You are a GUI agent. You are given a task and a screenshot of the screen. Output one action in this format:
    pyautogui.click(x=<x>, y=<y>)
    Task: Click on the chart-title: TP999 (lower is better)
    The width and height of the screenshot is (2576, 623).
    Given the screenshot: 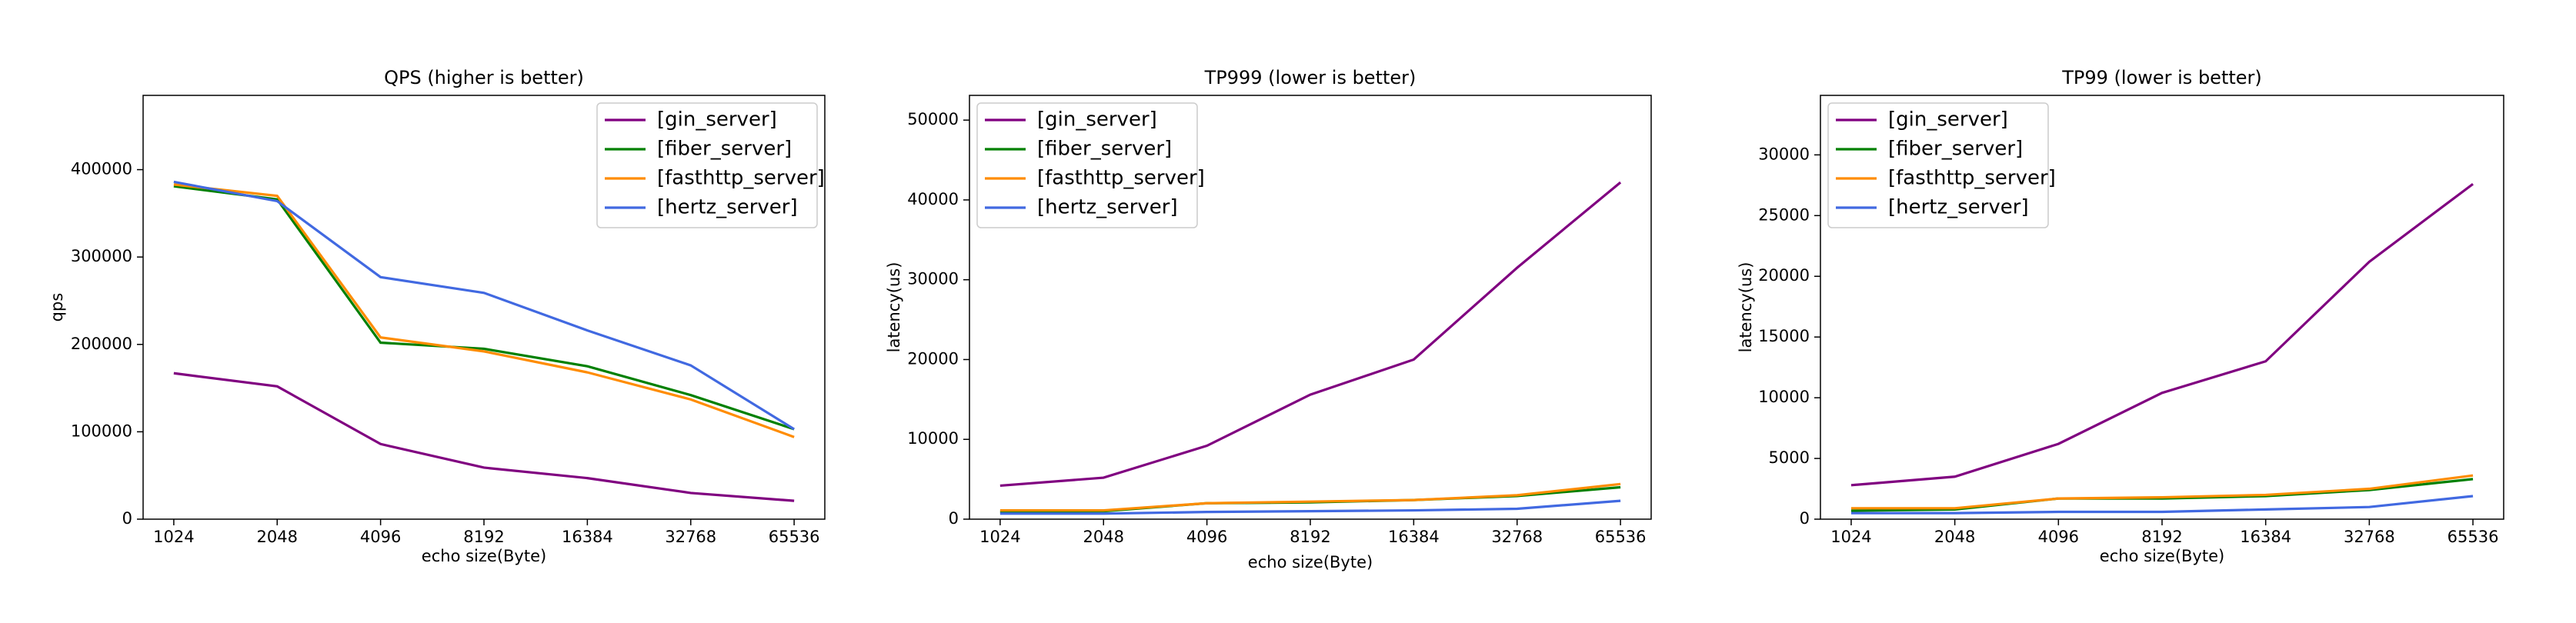 What is the action you would take?
    pyautogui.click(x=1310, y=77)
    